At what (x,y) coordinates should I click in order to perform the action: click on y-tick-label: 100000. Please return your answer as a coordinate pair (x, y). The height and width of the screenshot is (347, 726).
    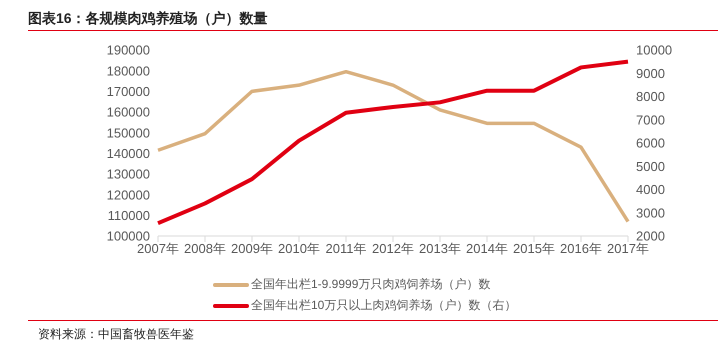
    Looking at the image, I should click on (128, 236).